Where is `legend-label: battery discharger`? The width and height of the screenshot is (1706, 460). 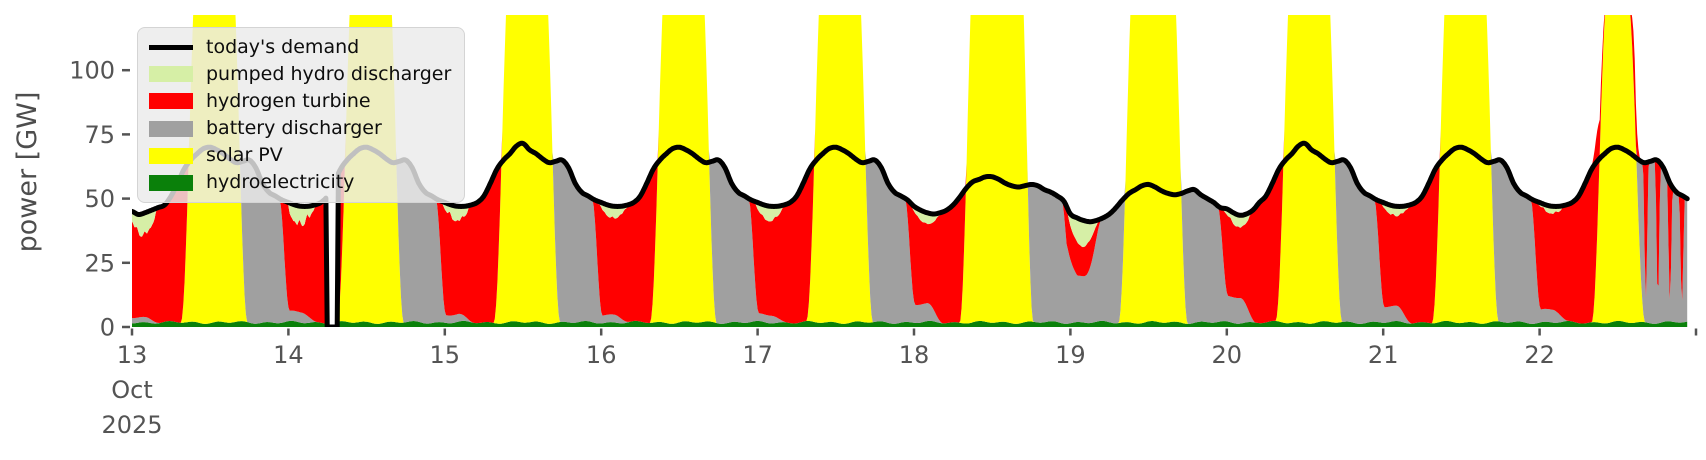
legend-label: battery discharger is located at coordinates (294, 128).